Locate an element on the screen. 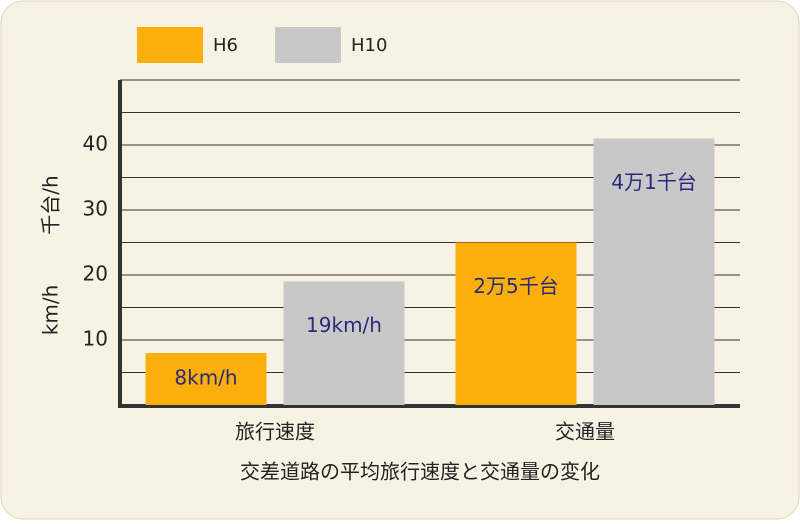  y-tick-label: 30 is located at coordinates (95, 209).